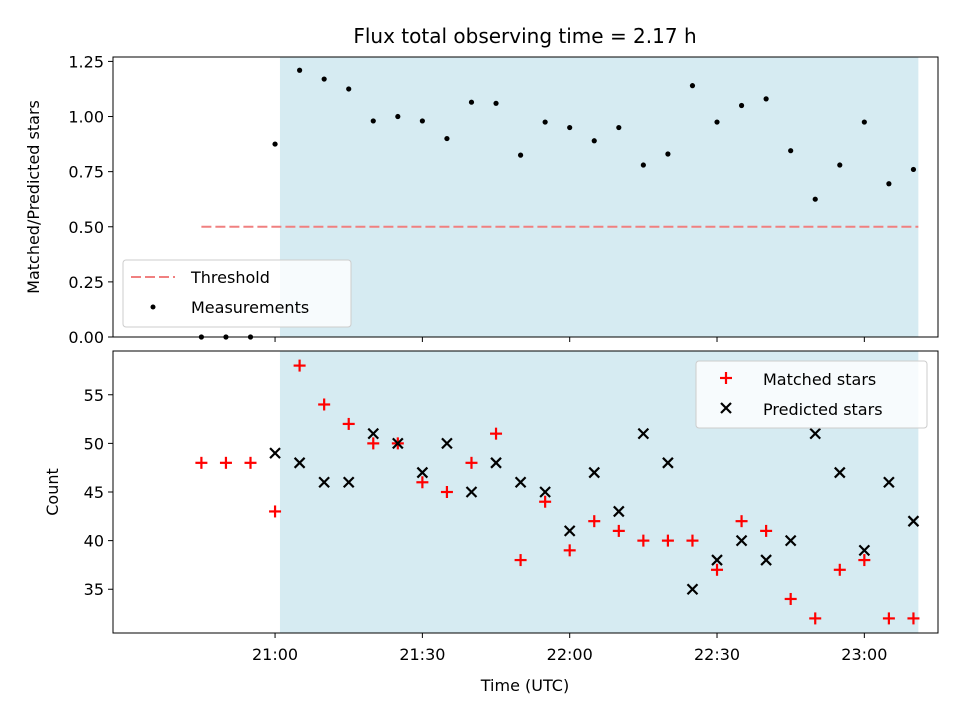 The width and height of the screenshot is (960, 724). Describe the element at coordinates (94, 443) in the screenshot. I see `bottom-y-tick-label: 50` at that location.